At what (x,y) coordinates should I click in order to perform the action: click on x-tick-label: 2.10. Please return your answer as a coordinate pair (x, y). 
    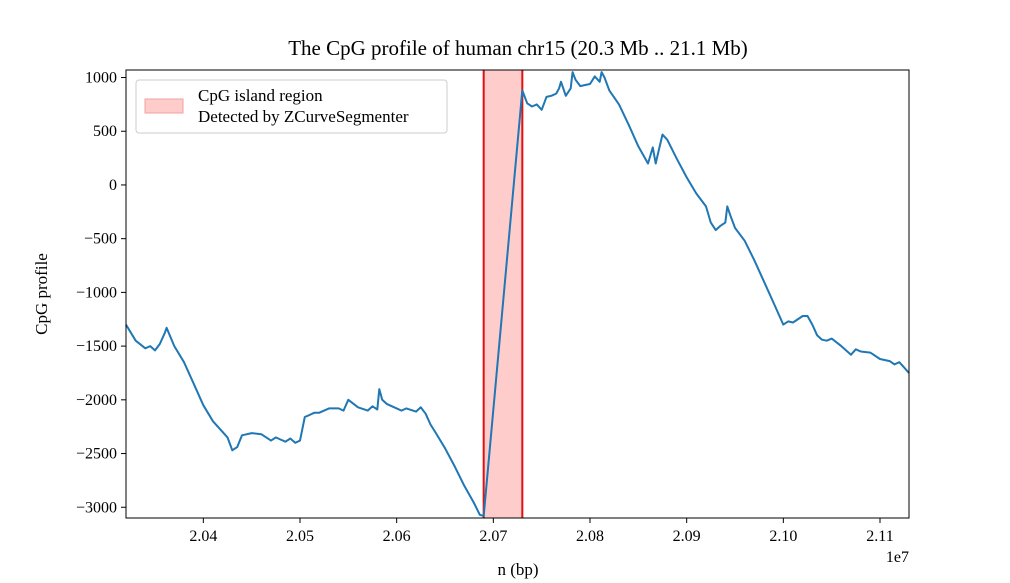
    Looking at the image, I should click on (783, 536).